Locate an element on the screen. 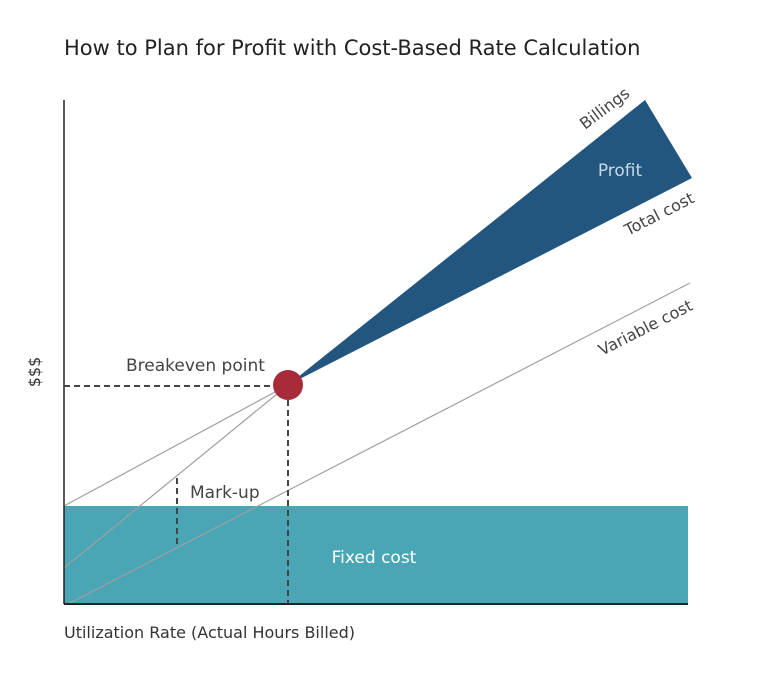 The image size is (768, 691). total-cost-line is located at coordinates (176, 445).